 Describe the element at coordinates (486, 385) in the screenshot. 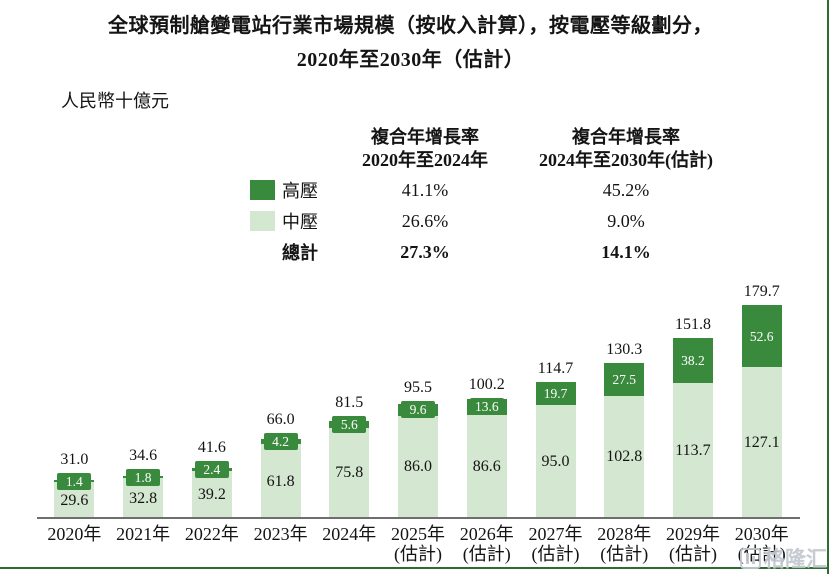

I see `bar-total-label: 100.2` at that location.